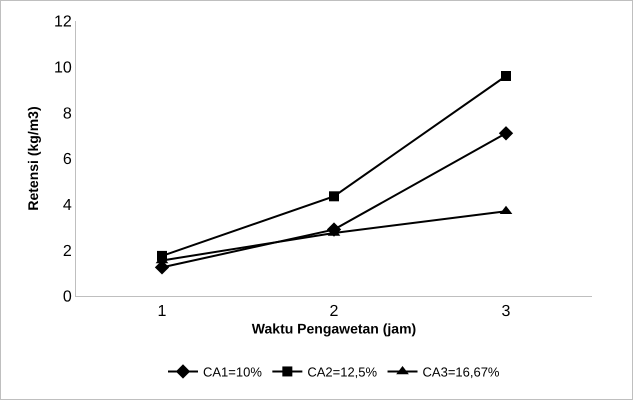 The image size is (633, 400). I want to click on y-tick-label: 4, so click(67, 205).